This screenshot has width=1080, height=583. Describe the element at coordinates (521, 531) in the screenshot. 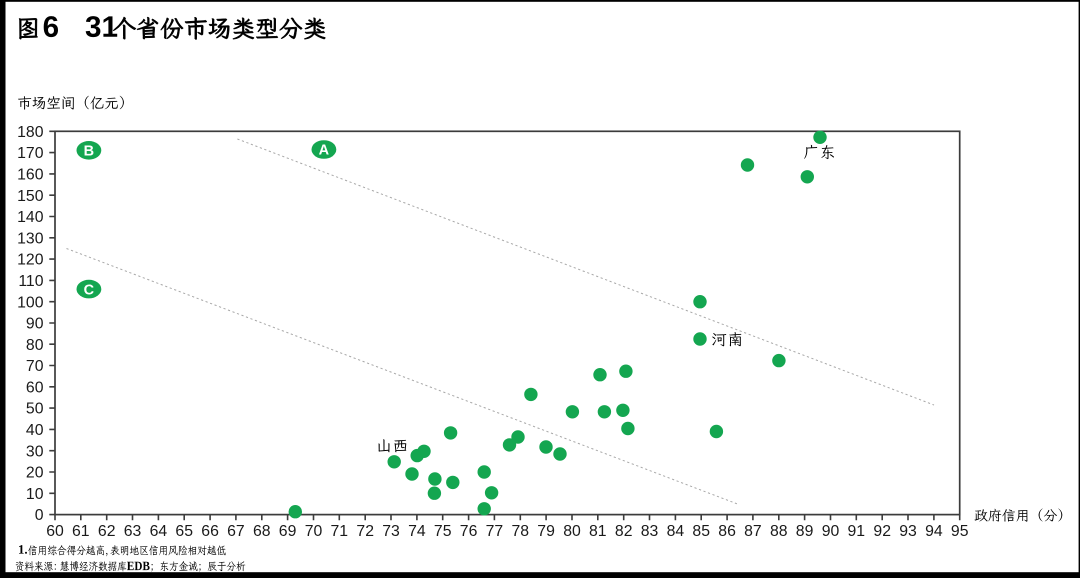

I see `svg-text: 78` at that location.